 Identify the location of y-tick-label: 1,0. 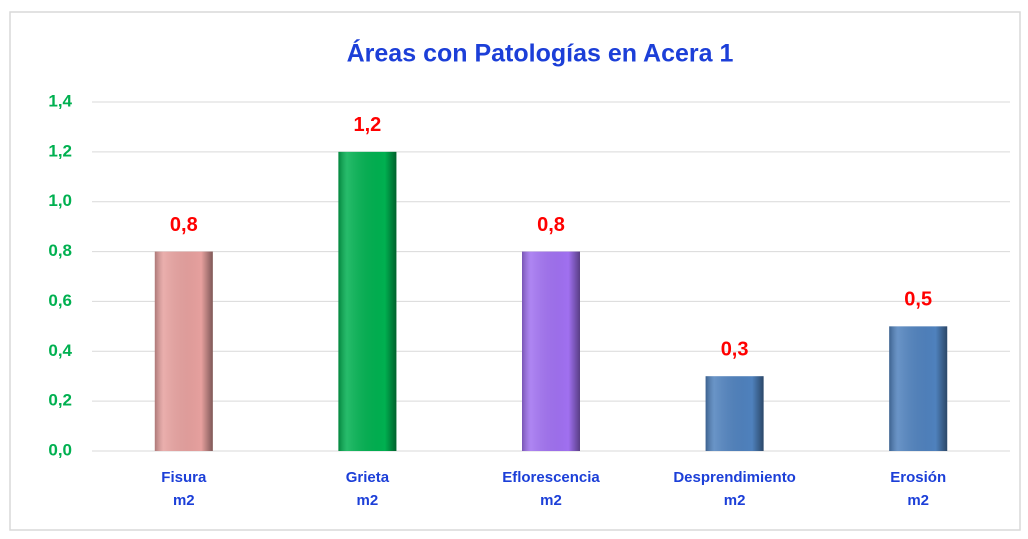
(60, 200).